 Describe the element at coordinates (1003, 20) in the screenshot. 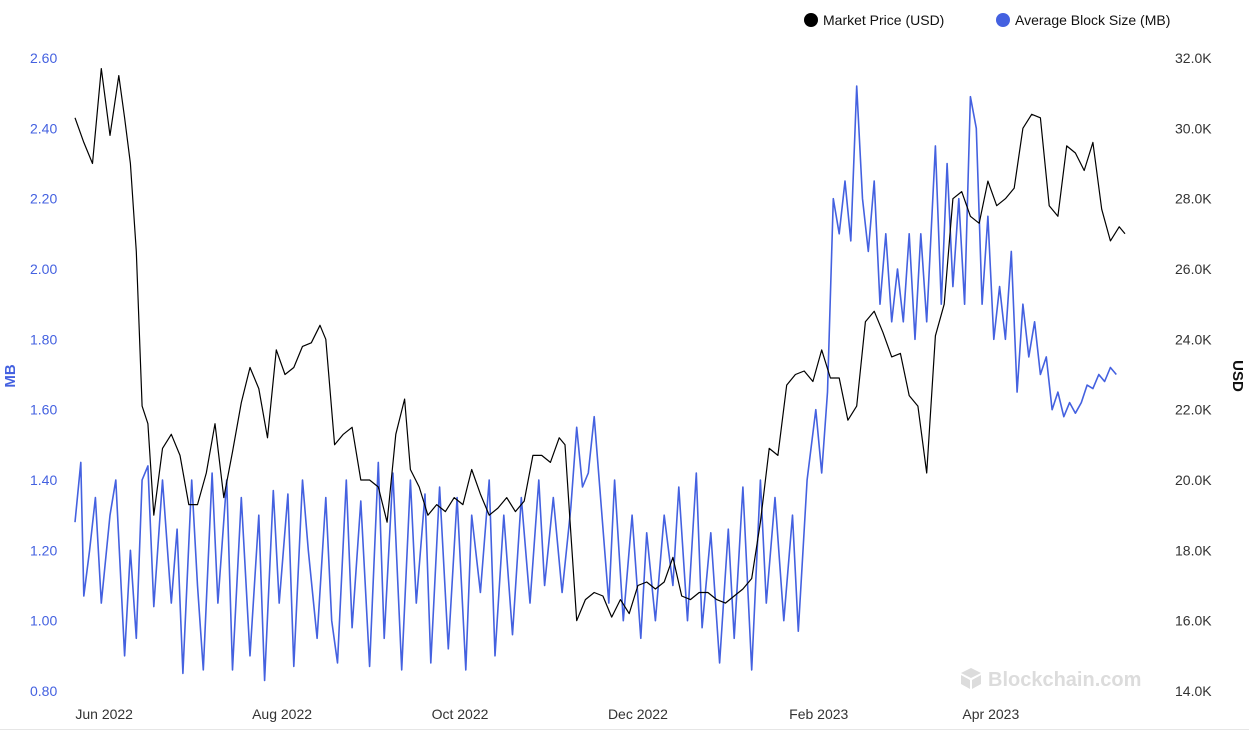

I see `legend-marker-block-size` at that location.